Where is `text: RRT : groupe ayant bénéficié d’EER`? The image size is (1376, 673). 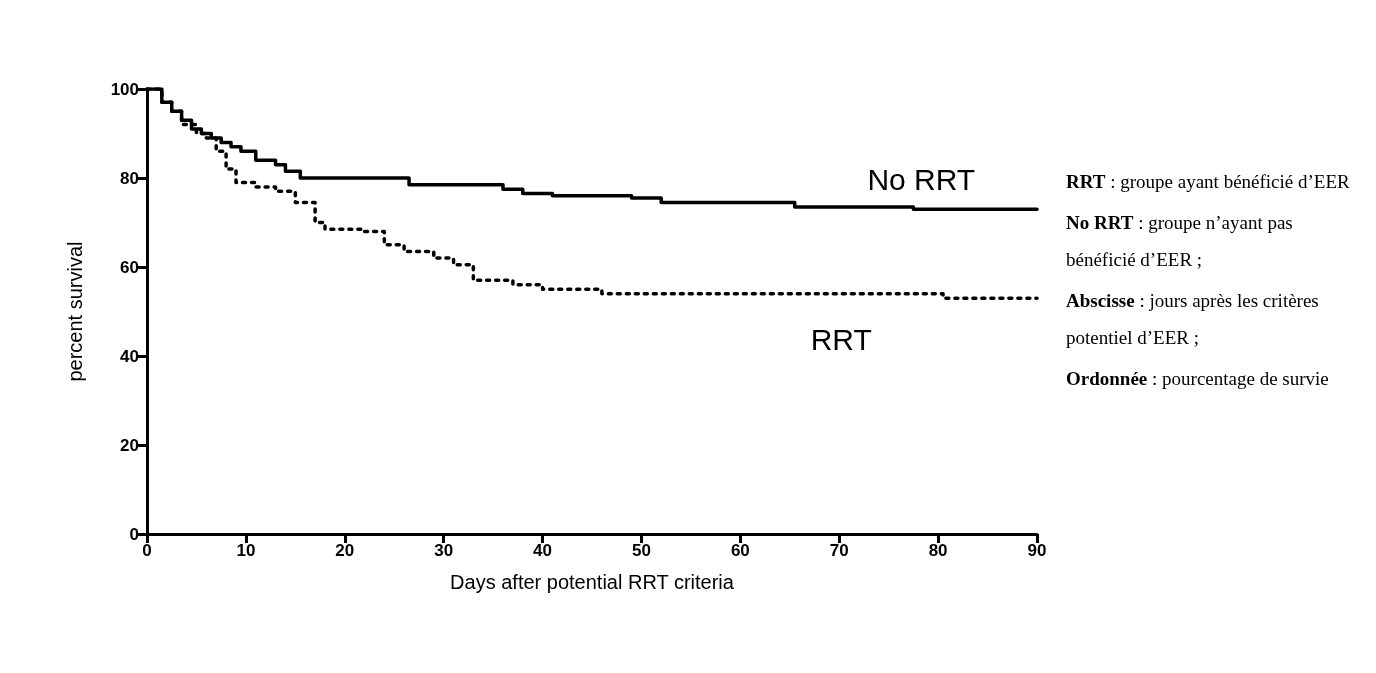
text: RRT : groupe ayant bénéficié d’EER is located at coordinates (1208, 182).